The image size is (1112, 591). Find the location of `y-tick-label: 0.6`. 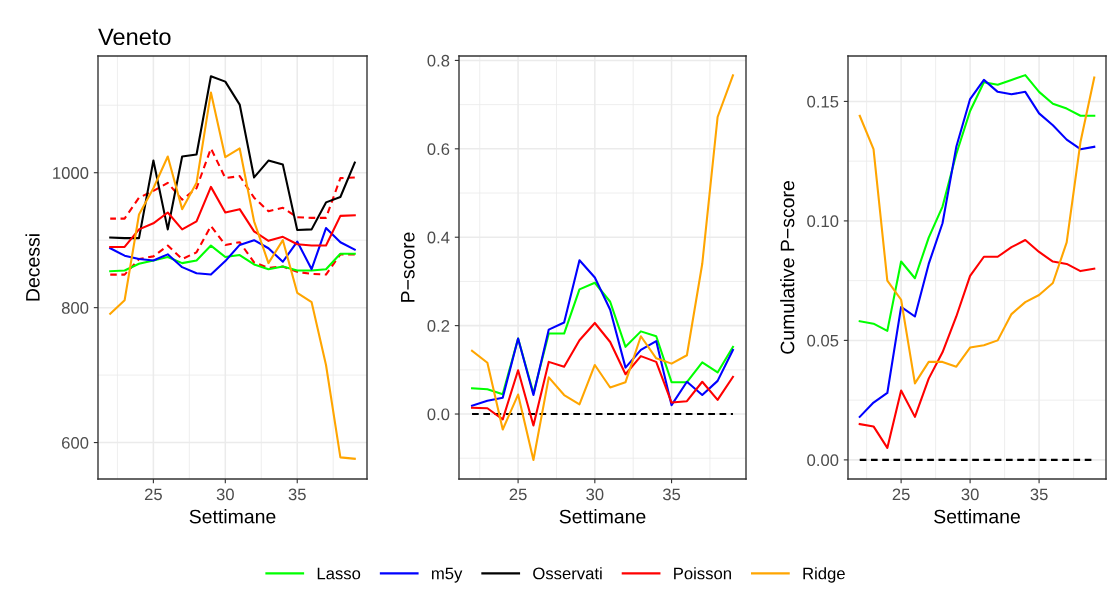

y-tick-label: 0.6 is located at coordinates (438, 149).